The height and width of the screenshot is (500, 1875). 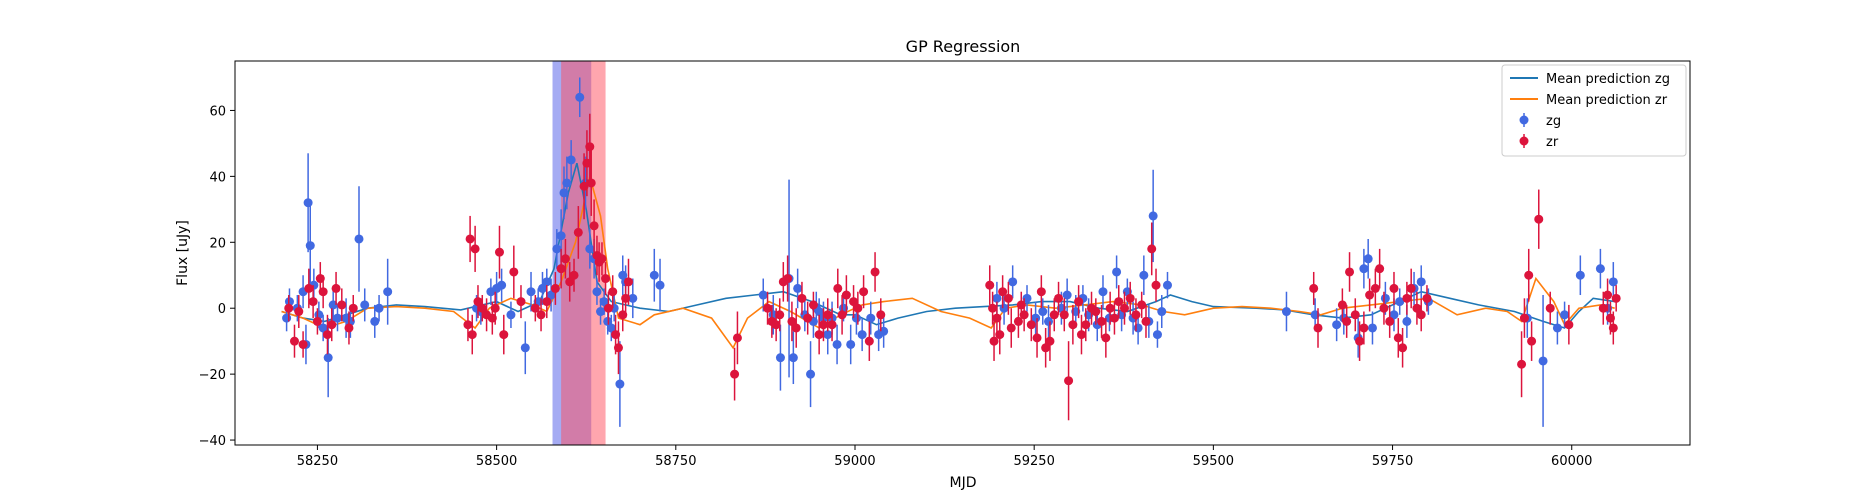 What do you see at coordinates (963, 483) in the screenshot?
I see `x-axis-label: MJD` at bounding box center [963, 483].